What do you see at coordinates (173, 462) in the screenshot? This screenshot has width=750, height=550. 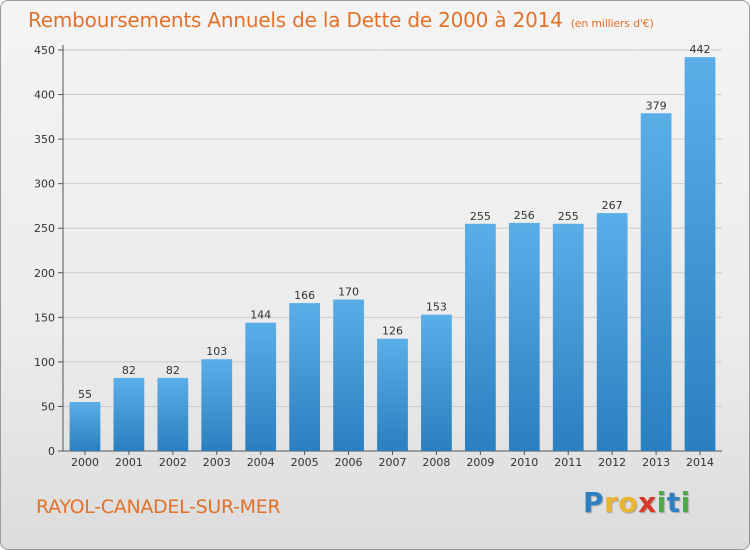 I see `x-tick-label: 2002` at bounding box center [173, 462].